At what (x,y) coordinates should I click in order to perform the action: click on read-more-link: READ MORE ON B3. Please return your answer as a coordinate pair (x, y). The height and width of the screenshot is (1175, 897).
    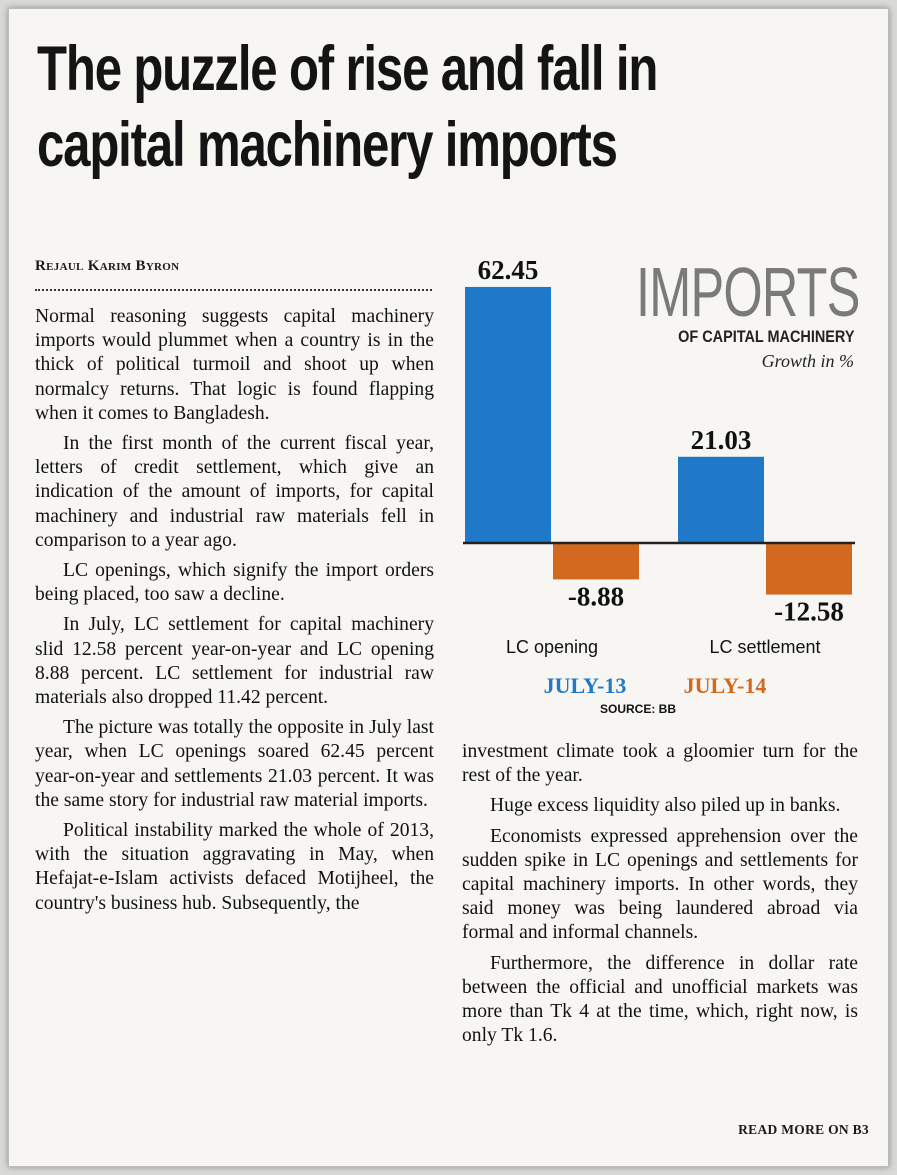
    Looking at the image, I should click on (803, 1129).